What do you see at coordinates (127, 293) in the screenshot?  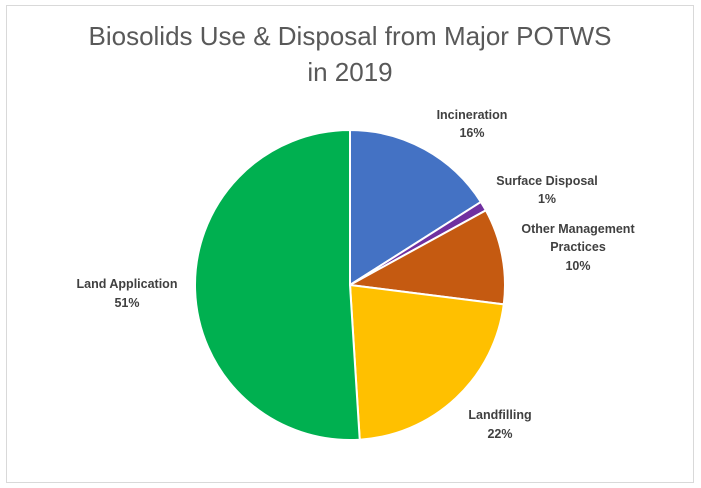 I see `data-label-land-application: Land Application 51%` at bounding box center [127, 293].